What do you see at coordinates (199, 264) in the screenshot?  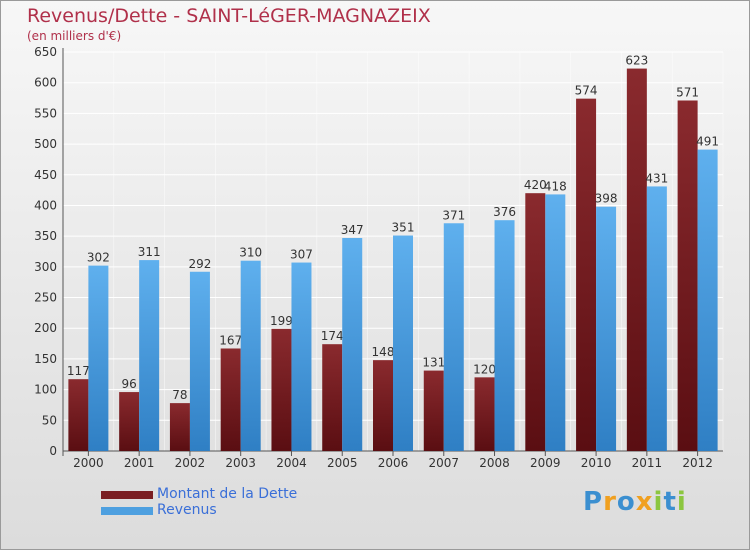 I see `data-label-revenue: 292` at bounding box center [199, 264].